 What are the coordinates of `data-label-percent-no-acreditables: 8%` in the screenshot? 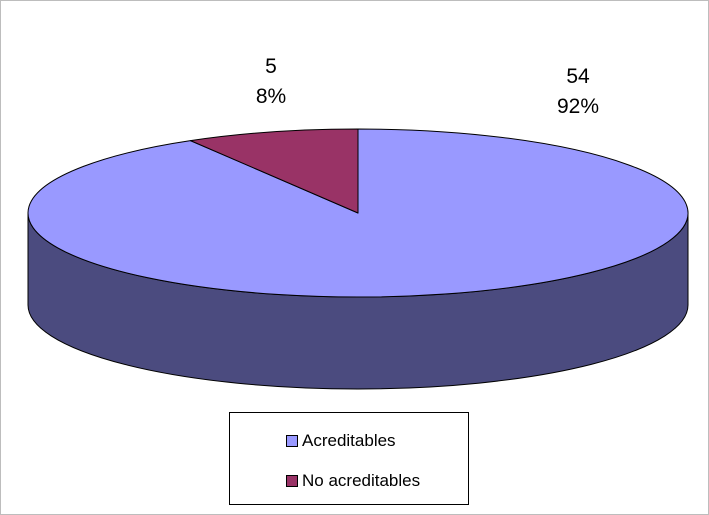 It's located at (271, 96).